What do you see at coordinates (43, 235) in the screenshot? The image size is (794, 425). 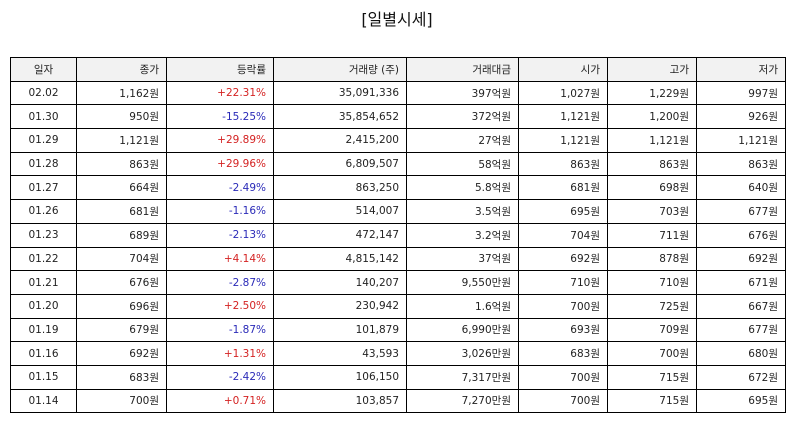 I see `cell-date: 01.23` at bounding box center [43, 235].